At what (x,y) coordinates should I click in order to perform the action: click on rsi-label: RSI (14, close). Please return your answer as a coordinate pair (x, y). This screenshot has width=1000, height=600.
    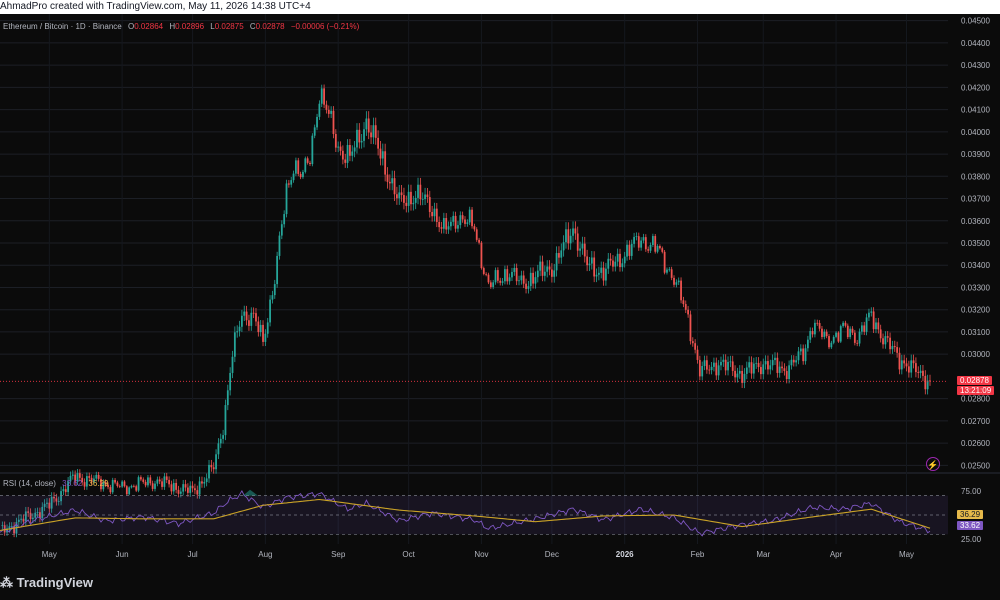
    Looking at the image, I should click on (29, 483).